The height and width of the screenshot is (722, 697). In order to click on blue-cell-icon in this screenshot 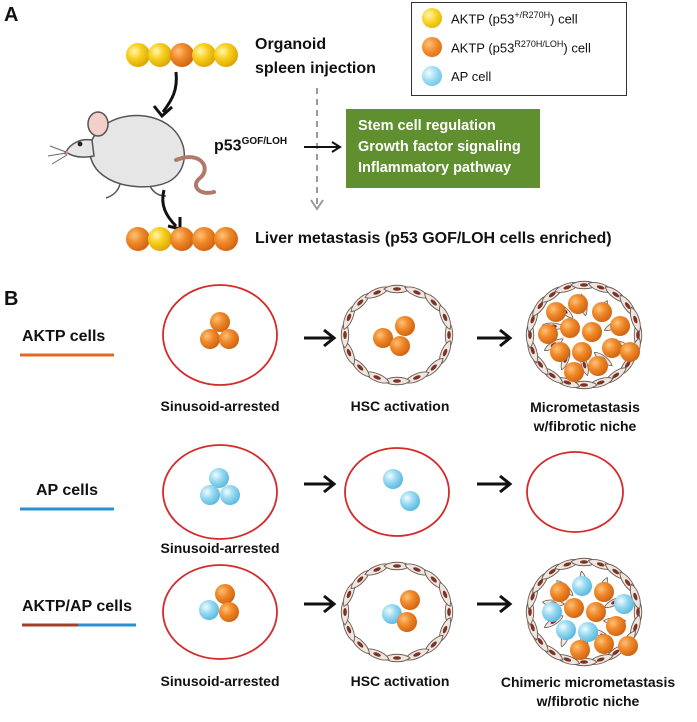, I will do `click(432, 76)`.